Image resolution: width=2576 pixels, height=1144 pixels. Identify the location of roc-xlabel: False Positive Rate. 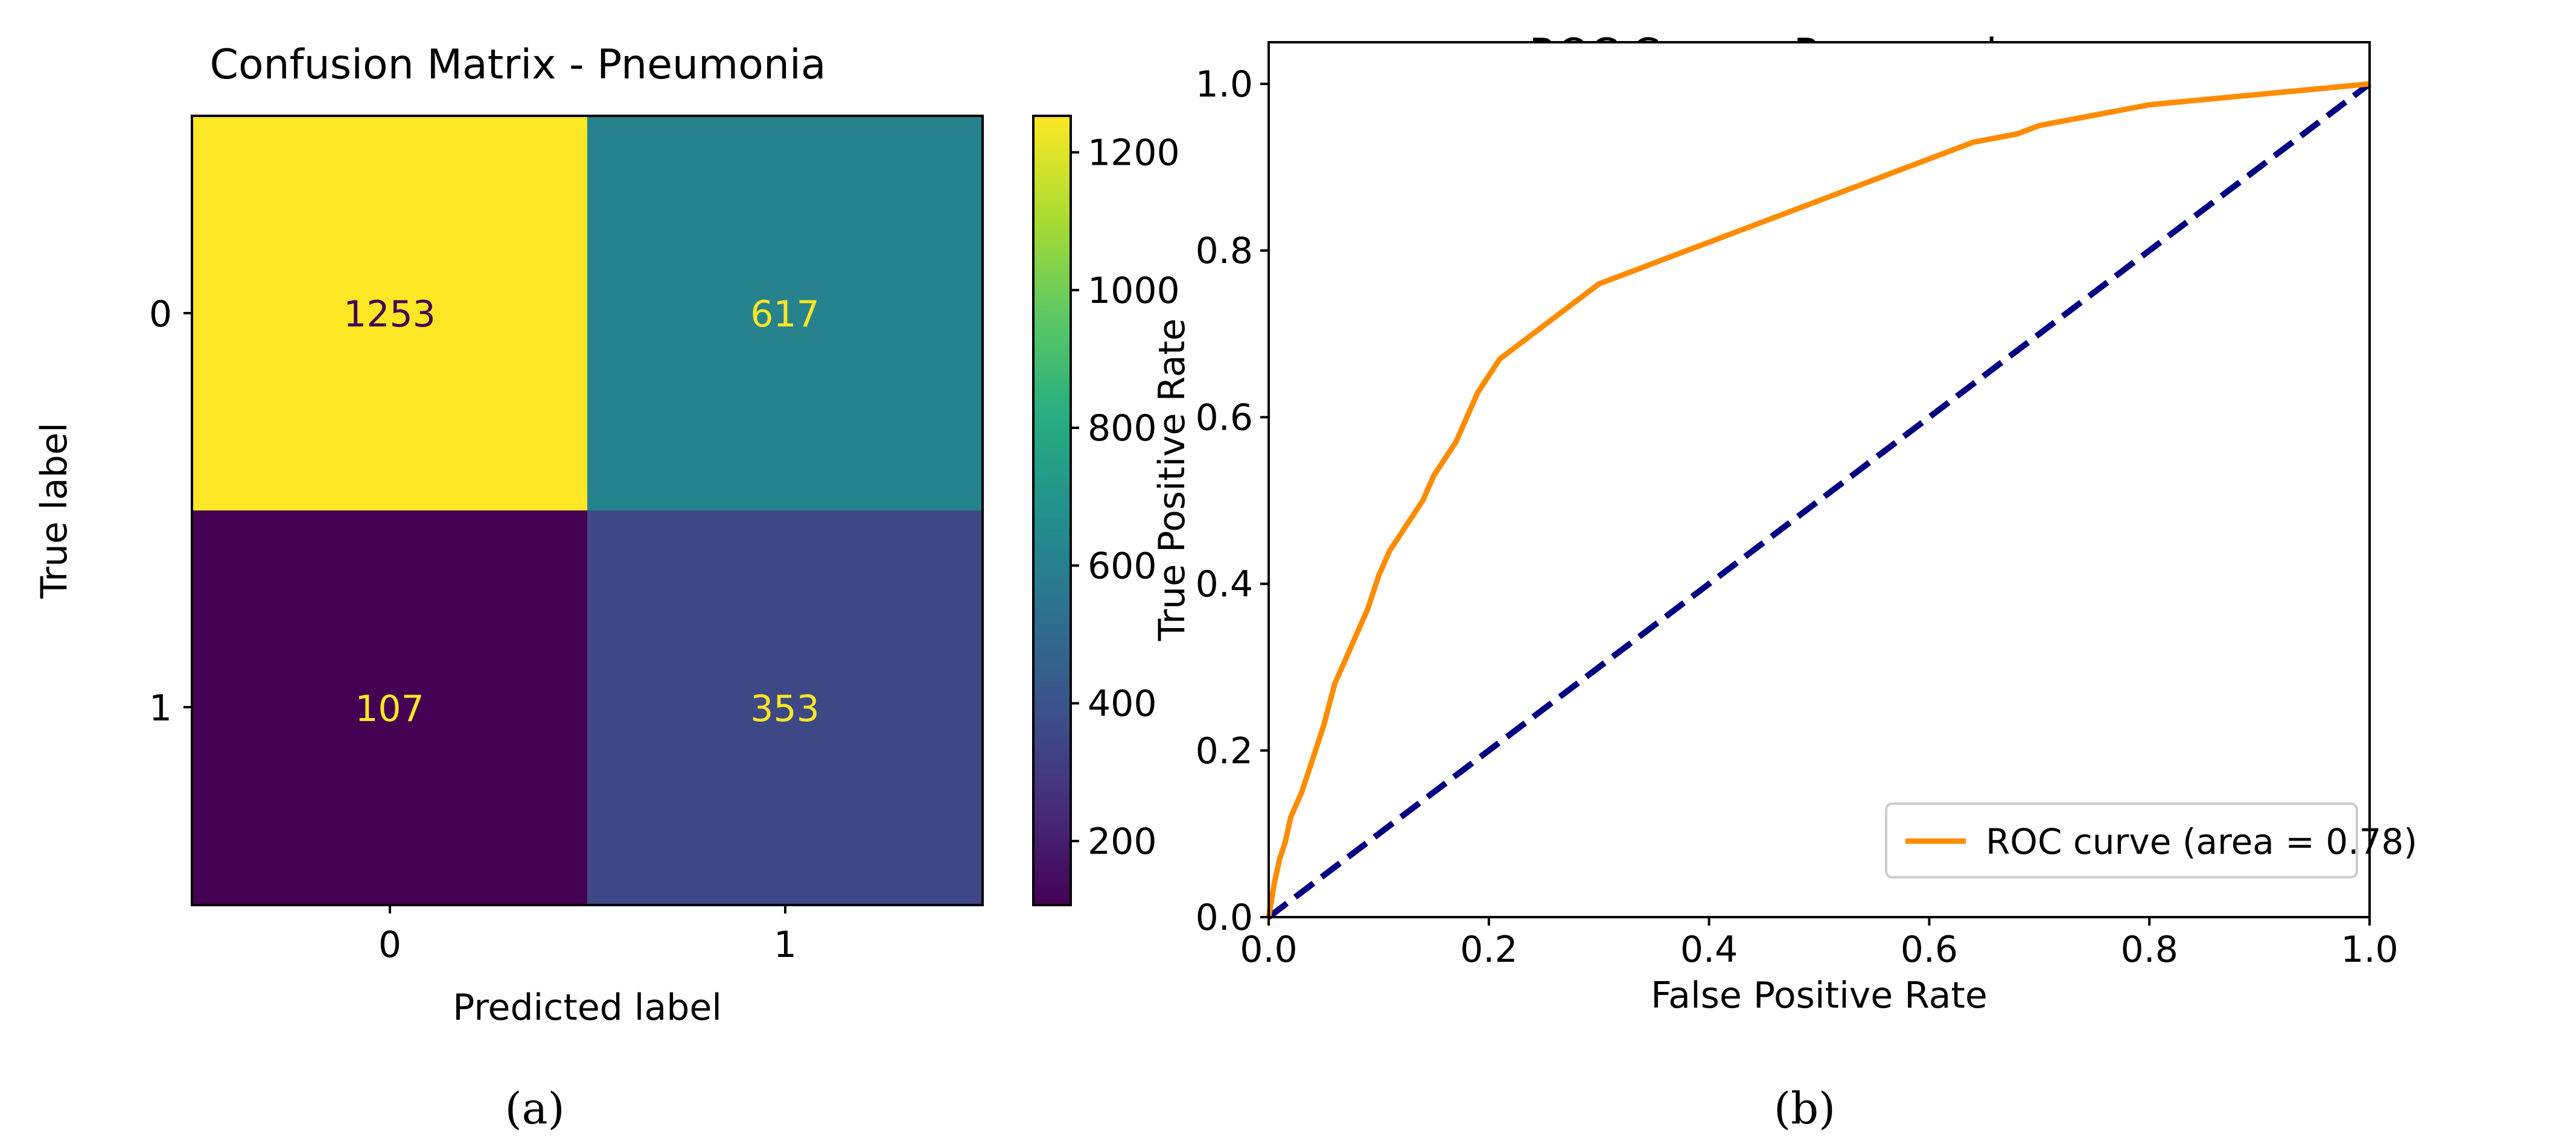
(1819, 995).